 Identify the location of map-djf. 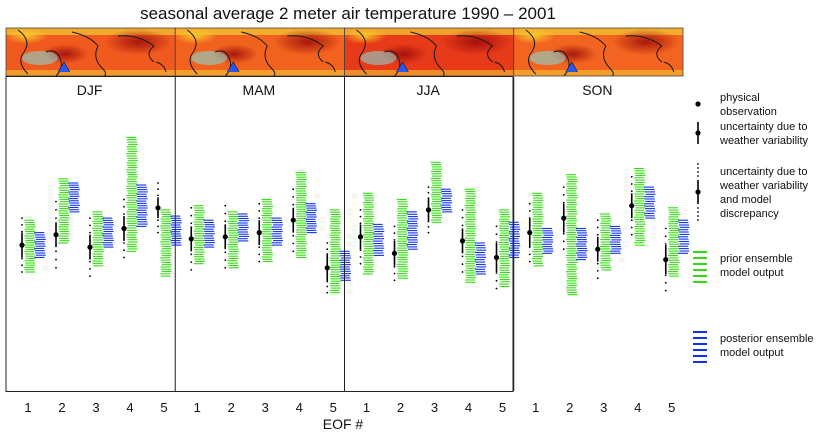
(90, 52).